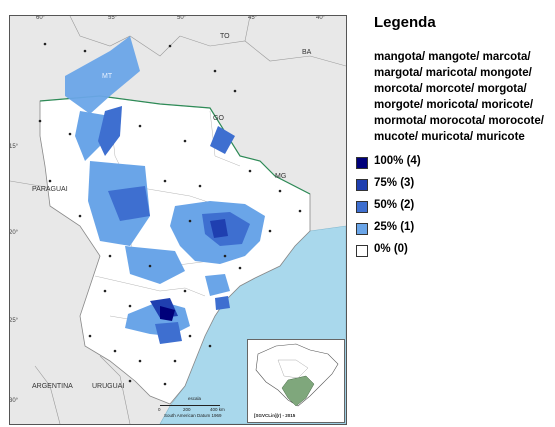  What do you see at coordinates (454, 254) in the screenshot?
I see `legend-item-0: 0% (0)` at bounding box center [454, 254].